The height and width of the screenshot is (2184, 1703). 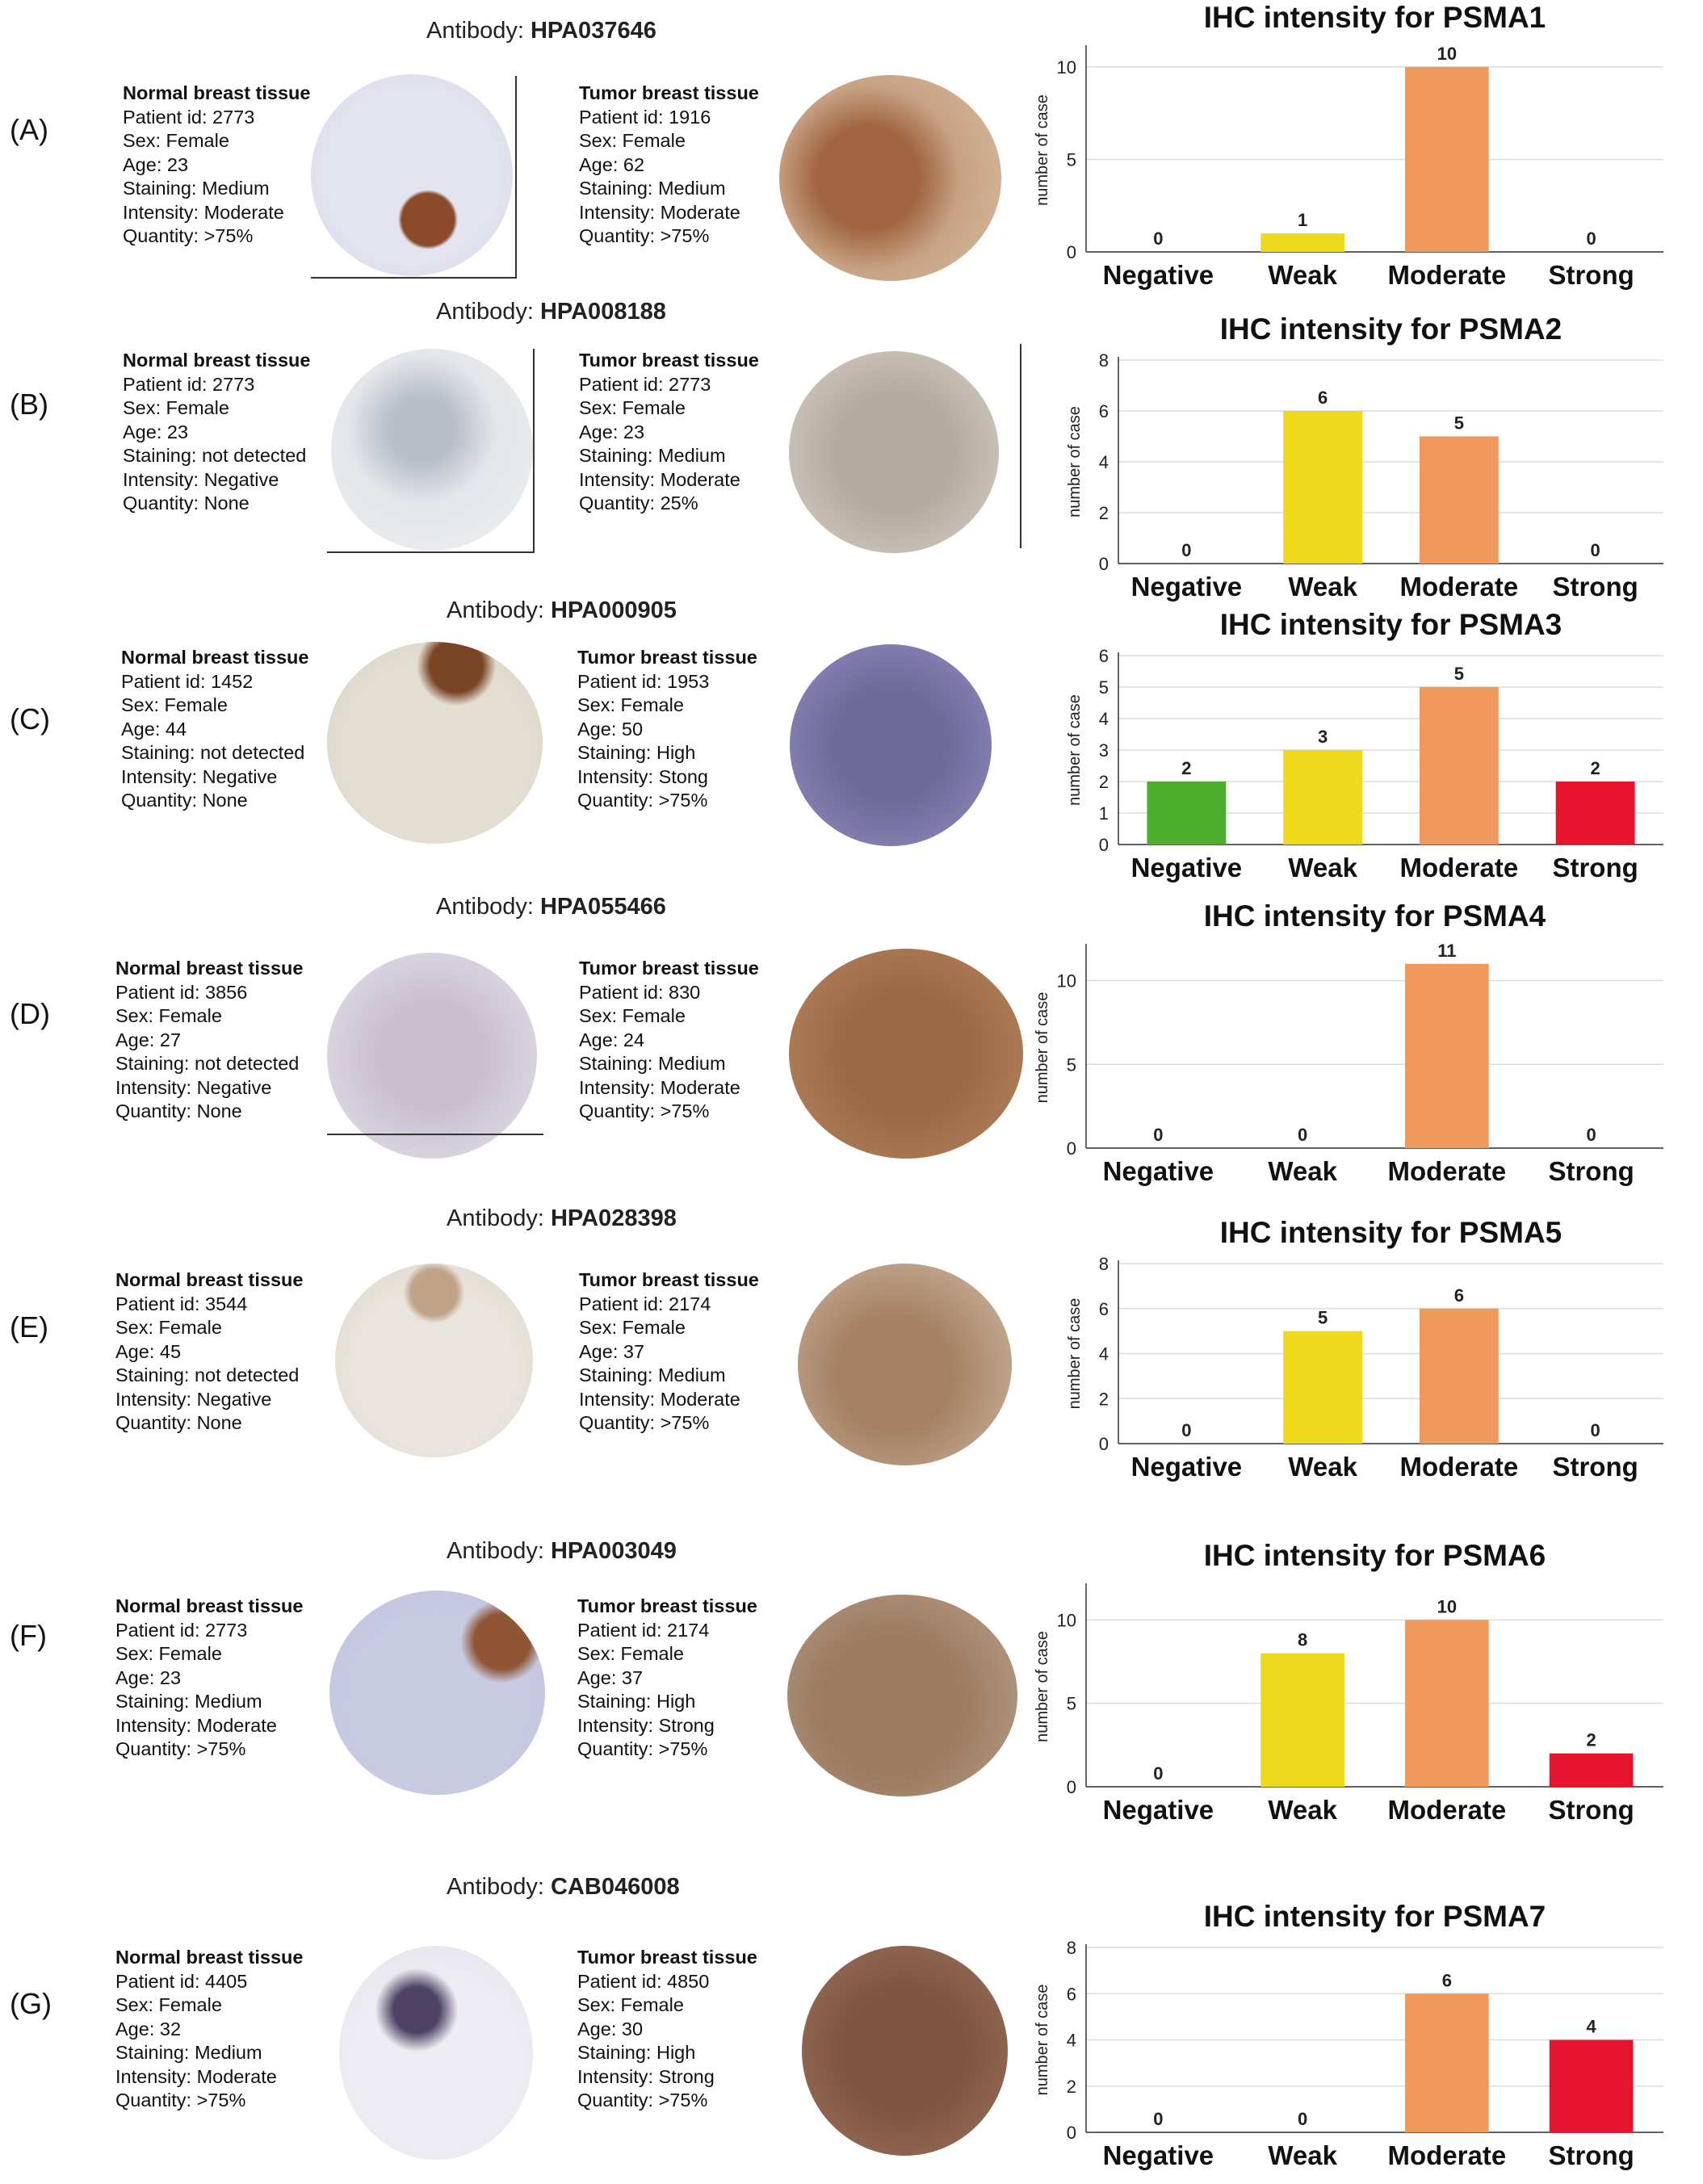 I want to click on x-tick-label: Moderate, so click(x=1447, y=275).